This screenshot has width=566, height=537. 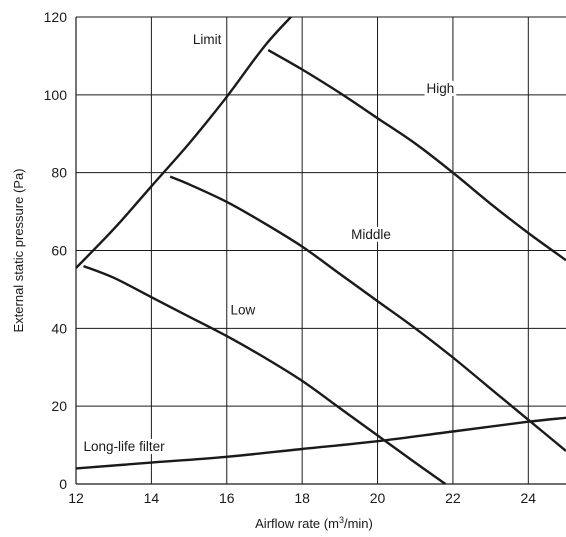 I want to click on x-tick-label: 14, so click(x=152, y=498).